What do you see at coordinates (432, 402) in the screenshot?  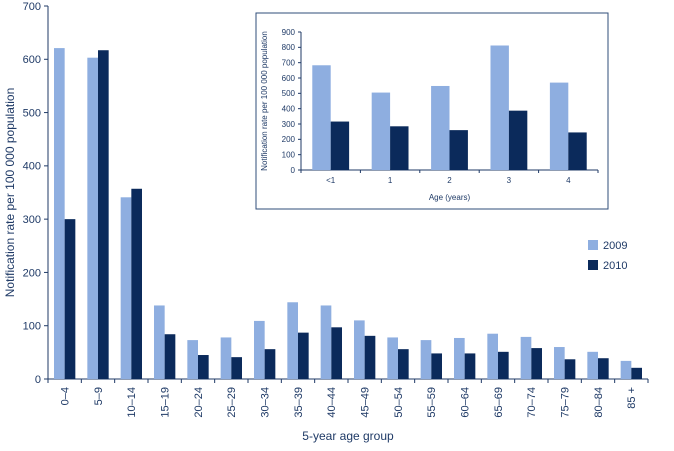 I see `main-x-tick-label: 55–59` at bounding box center [432, 402].